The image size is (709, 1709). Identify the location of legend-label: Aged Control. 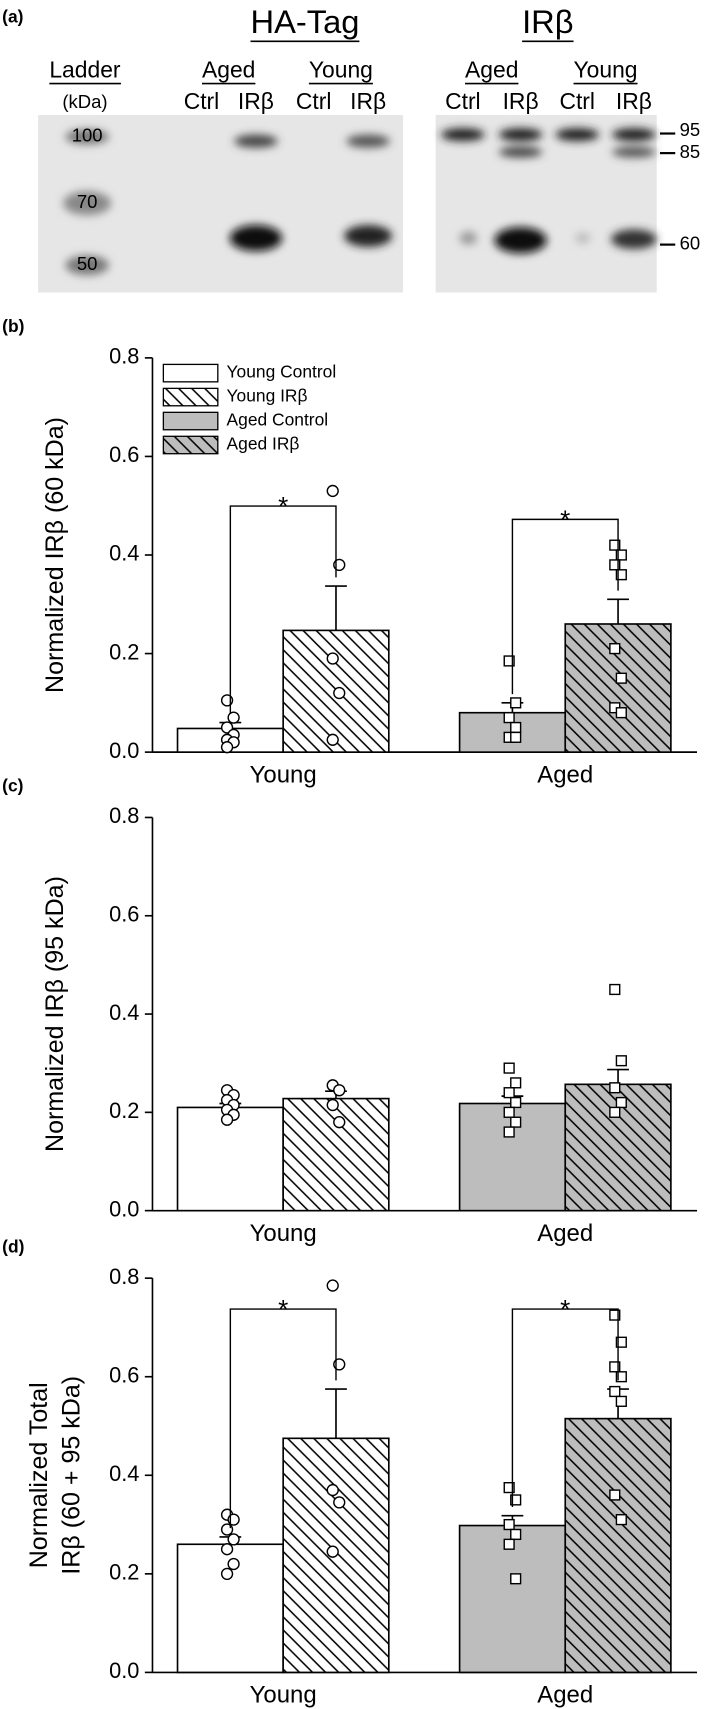
(278, 420).